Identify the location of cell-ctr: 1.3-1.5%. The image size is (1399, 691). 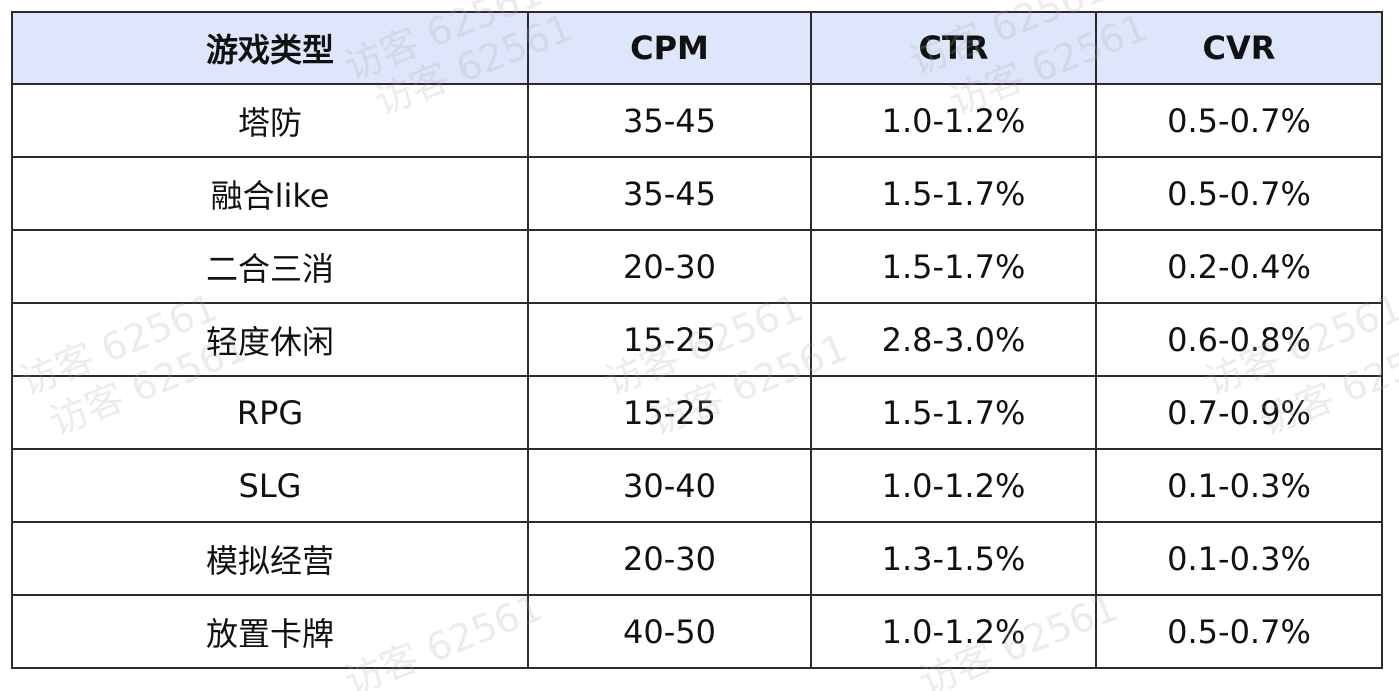
(953, 558).